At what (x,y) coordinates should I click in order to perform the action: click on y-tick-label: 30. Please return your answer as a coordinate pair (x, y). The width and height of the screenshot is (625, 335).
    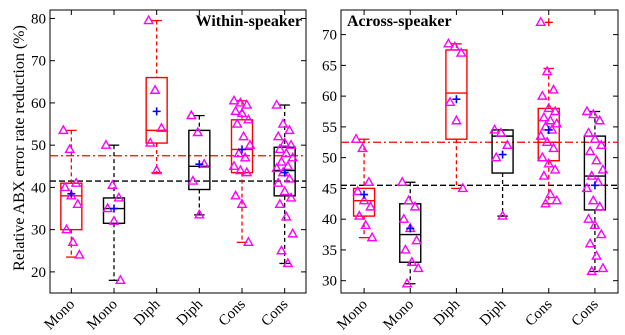
    Looking at the image, I should click on (38, 231).